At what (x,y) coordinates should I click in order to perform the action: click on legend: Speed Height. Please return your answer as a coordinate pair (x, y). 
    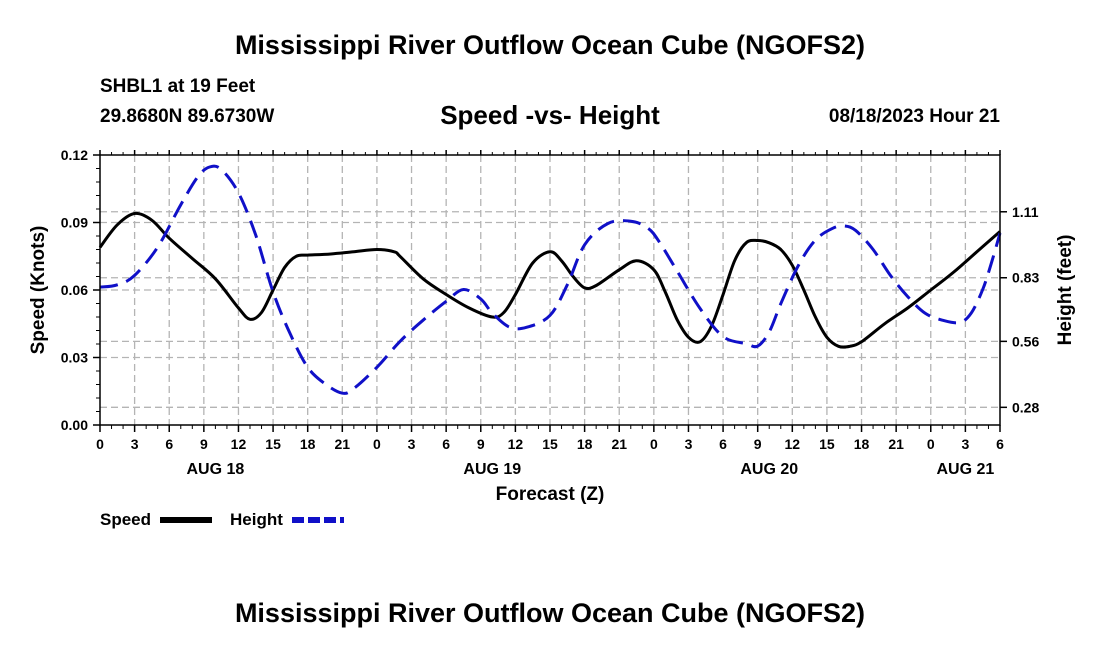
    Looking at the image, I should click on (222, 519).